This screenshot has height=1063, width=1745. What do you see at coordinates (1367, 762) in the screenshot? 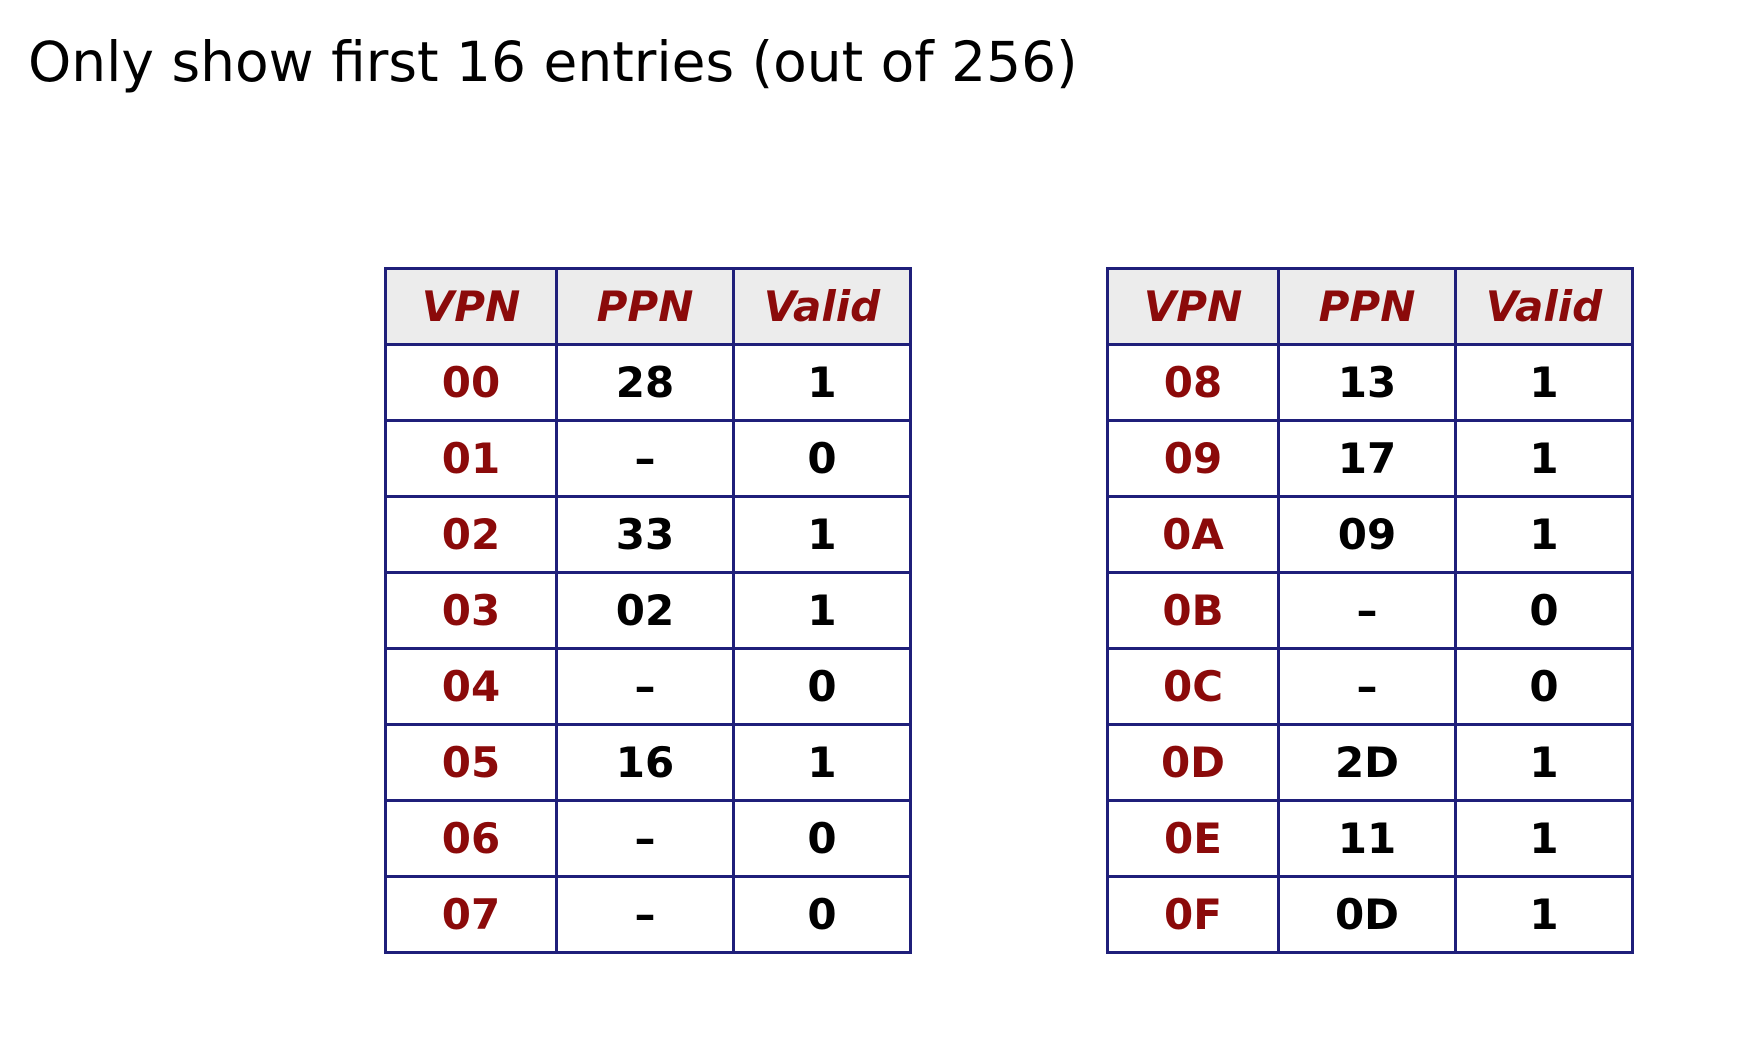
I see `ppn-cell: 2D` at bounding box center [1367, 762].